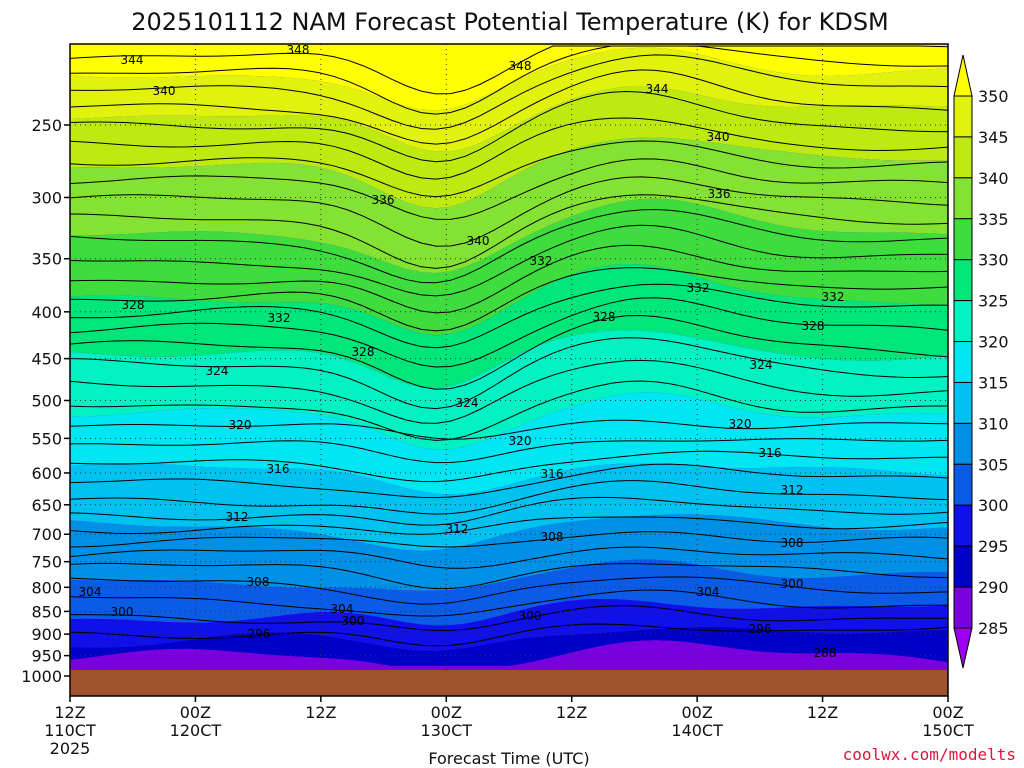 Image resolution: width=1024 pixels, height=768 pixels. What do you see at coordinates (46, 505) in the screenshot?
I see `y-tick-label-650: 650` at bounding box center [46, 505].